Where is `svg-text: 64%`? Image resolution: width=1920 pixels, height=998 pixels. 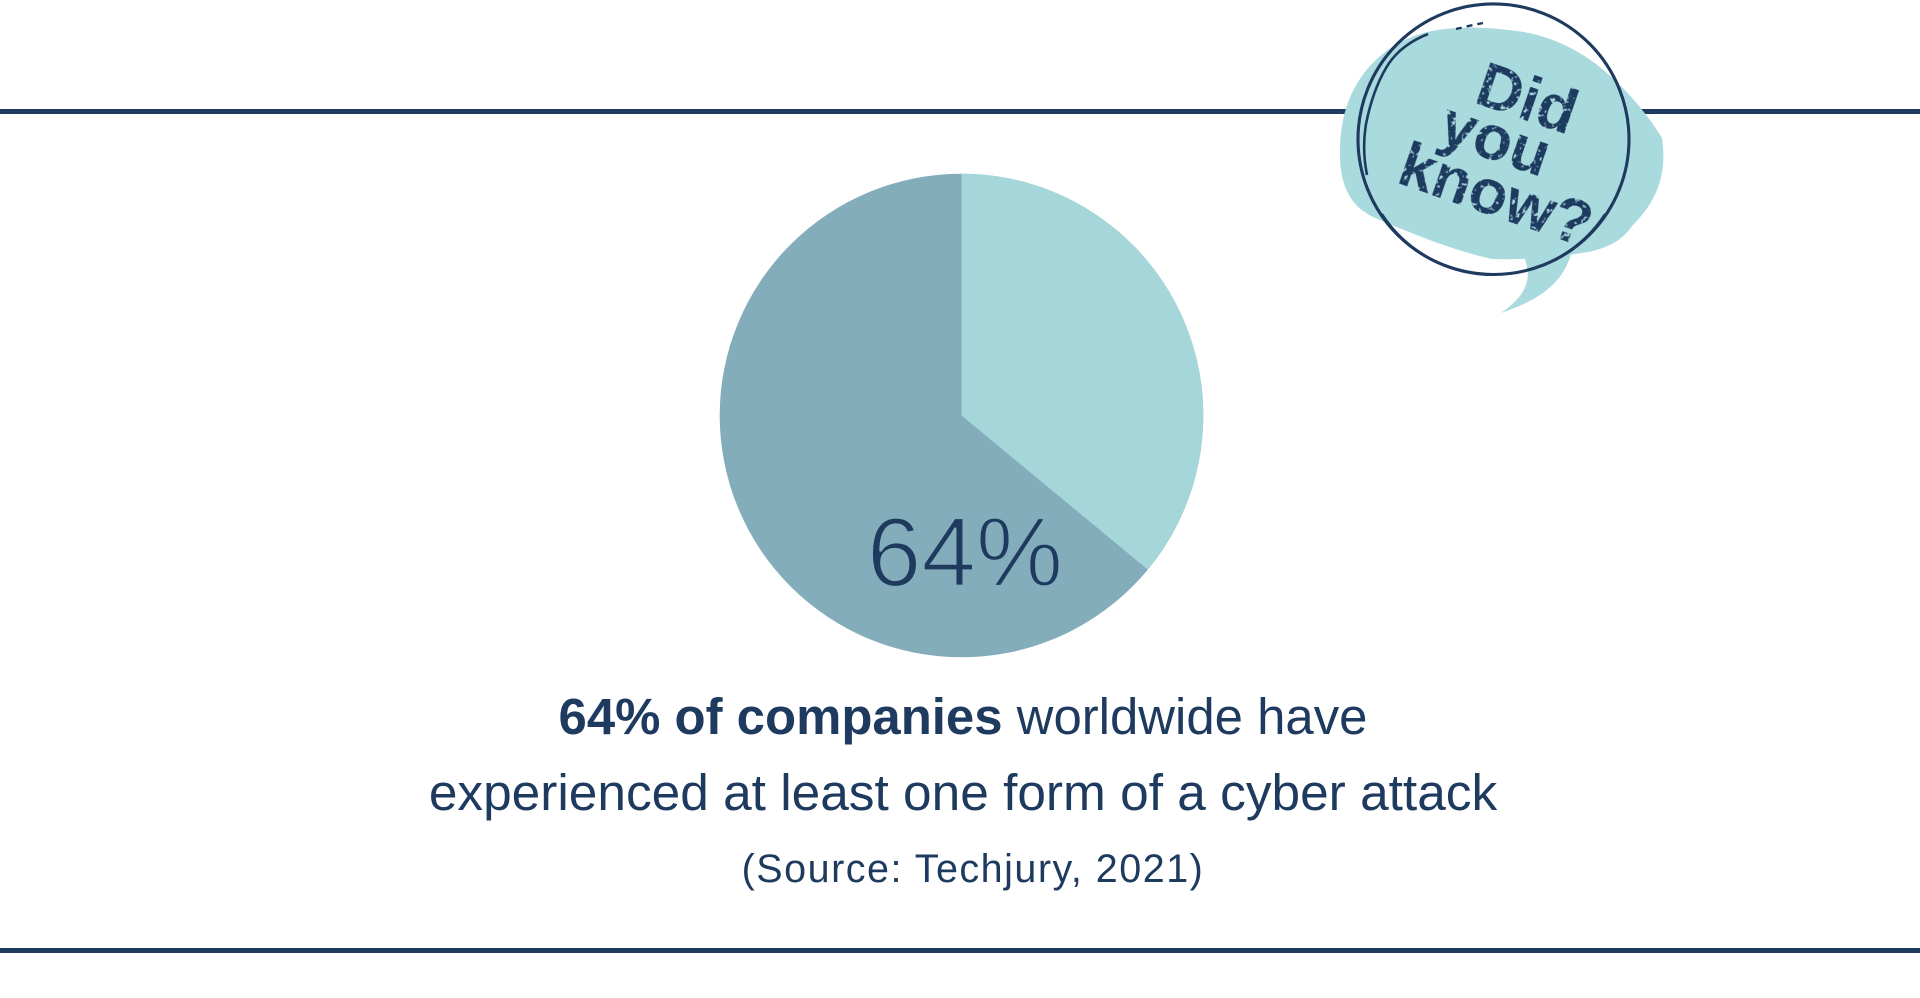 svg-text: 64% is located at coordinates (965, 552).